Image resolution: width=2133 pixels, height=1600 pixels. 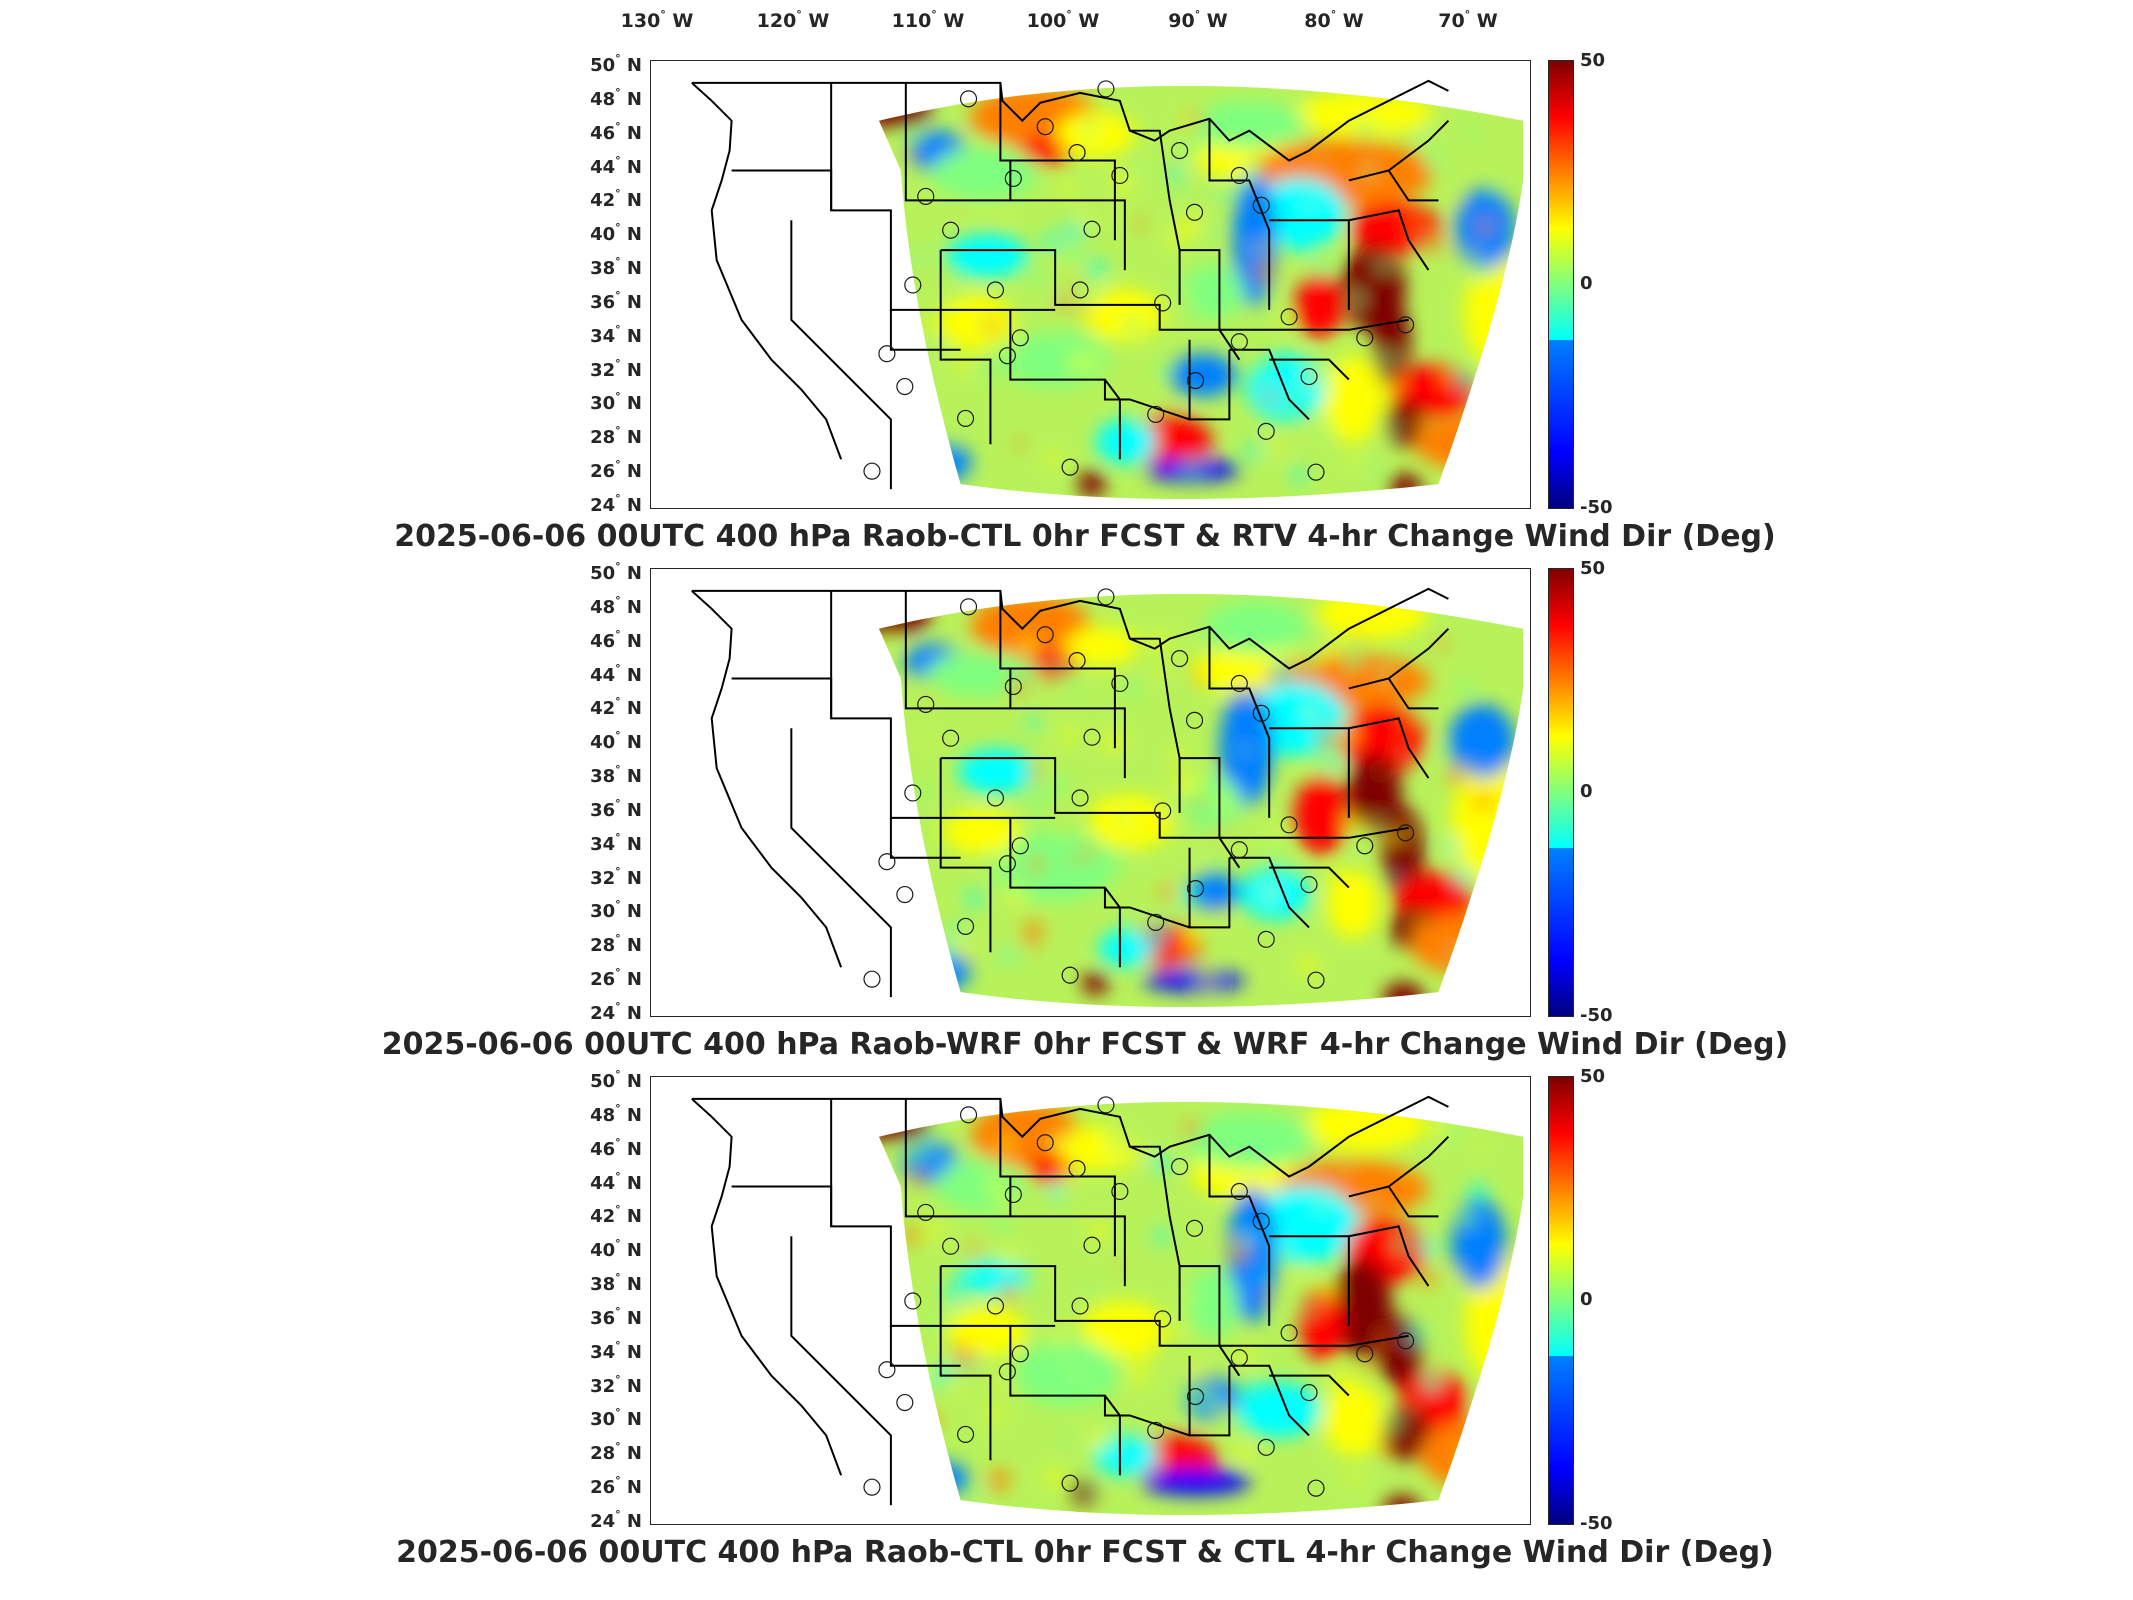 What do you see at coordinates (1561, 792) in the screenshot?
I see `colorbar` at bounding box center [1561, 792].